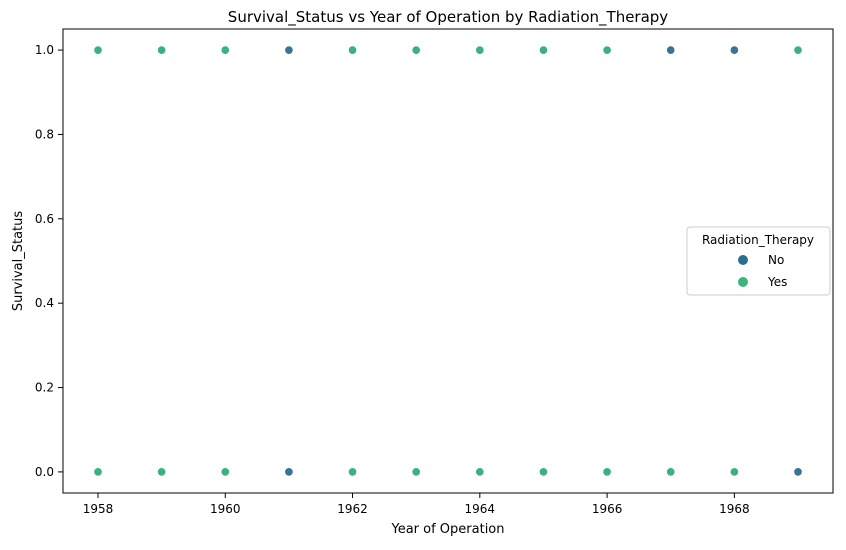 This screenshot has width=846, height=550. What do you see at coordinates (225, 509) in the screenshot?
I see `x-tick-label: 1960` at bounding box center [225, 509].